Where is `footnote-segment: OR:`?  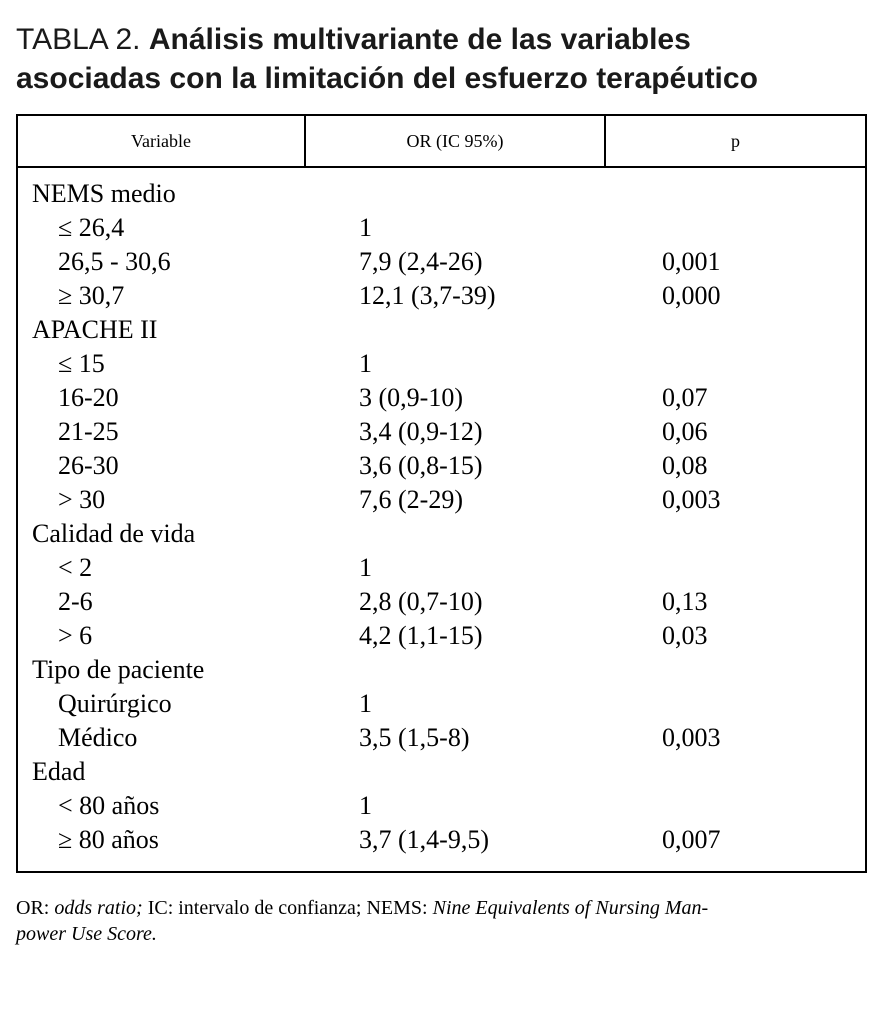
footnote-segment: OR: is located at coordinates (35, 908).